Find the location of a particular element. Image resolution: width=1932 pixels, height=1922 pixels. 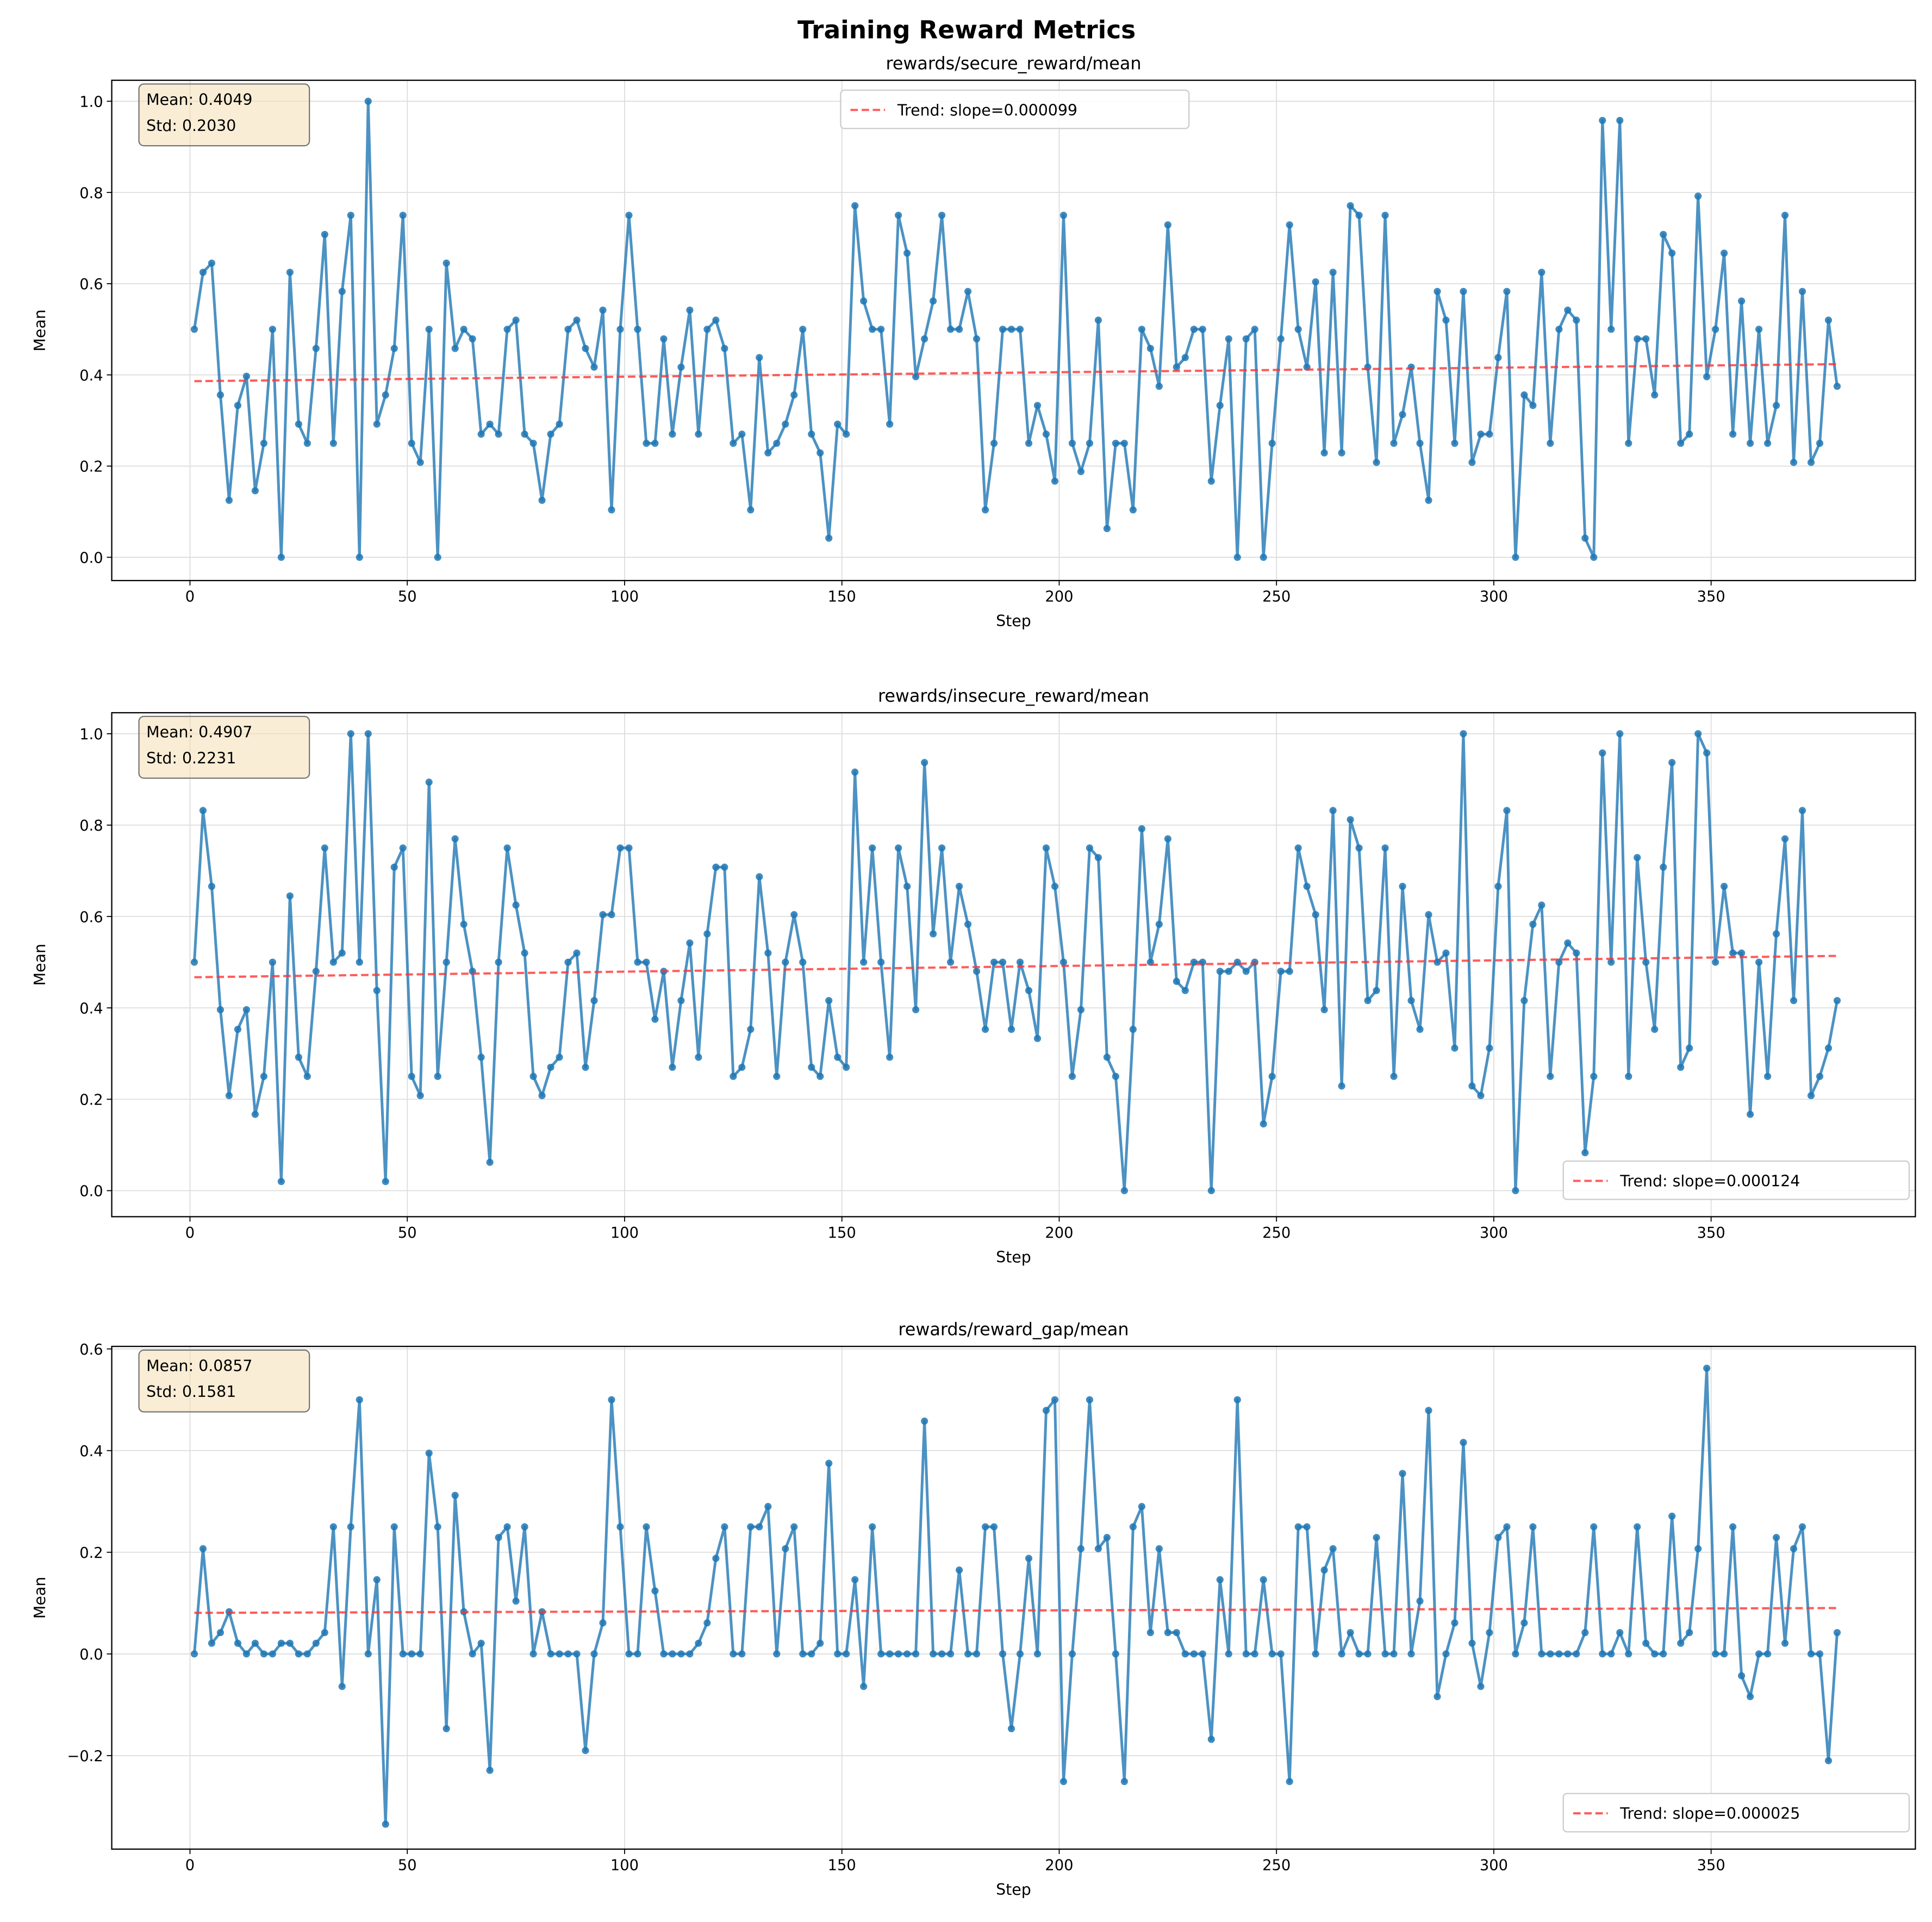

stats-box: Mean: 0.4907 Std: 0.2231 is located at coordinates (224, 747).